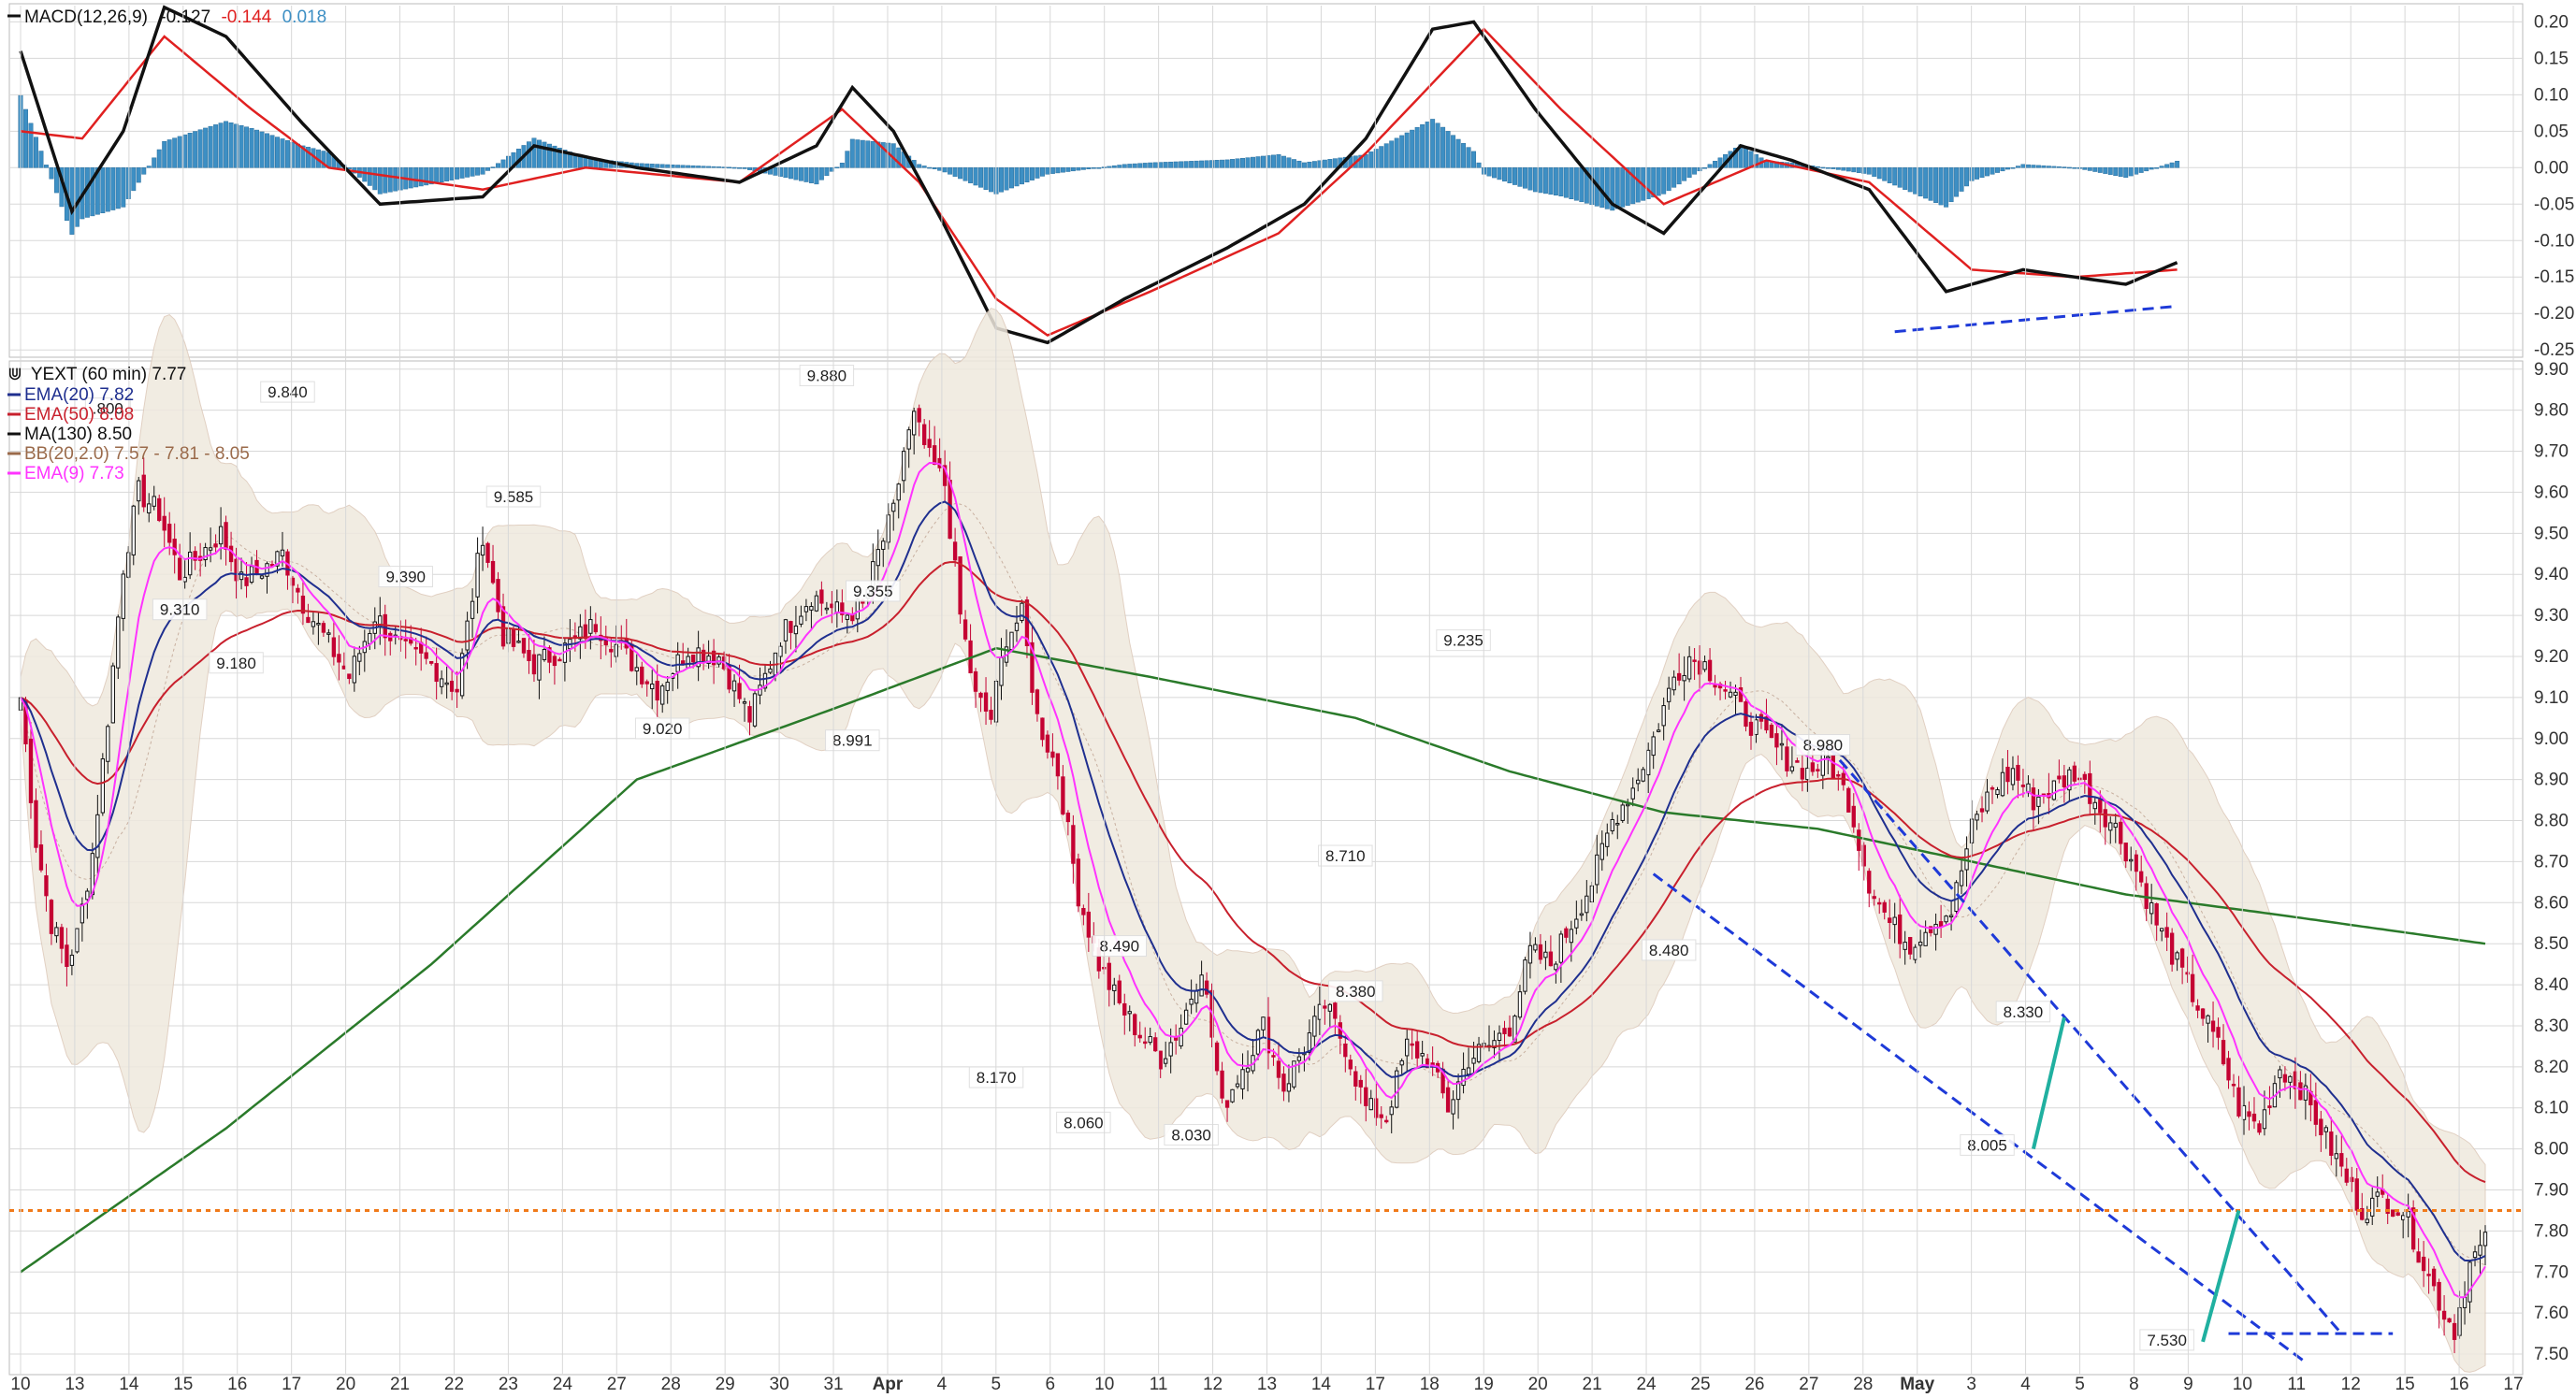 The width and height of the screenshot is (2576, 1398). Describe the element at coordinates (2551, 1108) in the screenshot. I see `price-tick-label: 8.10` at that location.